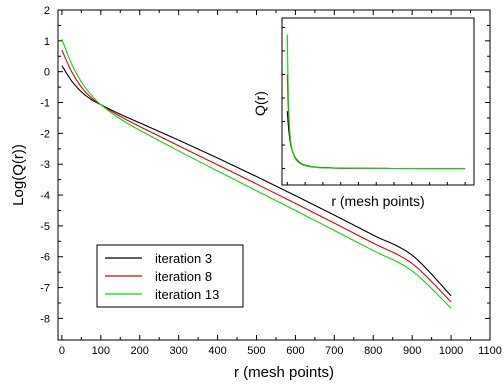 The width and height of the screenshot is (504, 387). What do you see at coordinates (62, 351) in the screenshot?
I see `x-tick-label: 0` at bounding box center [62, 351].